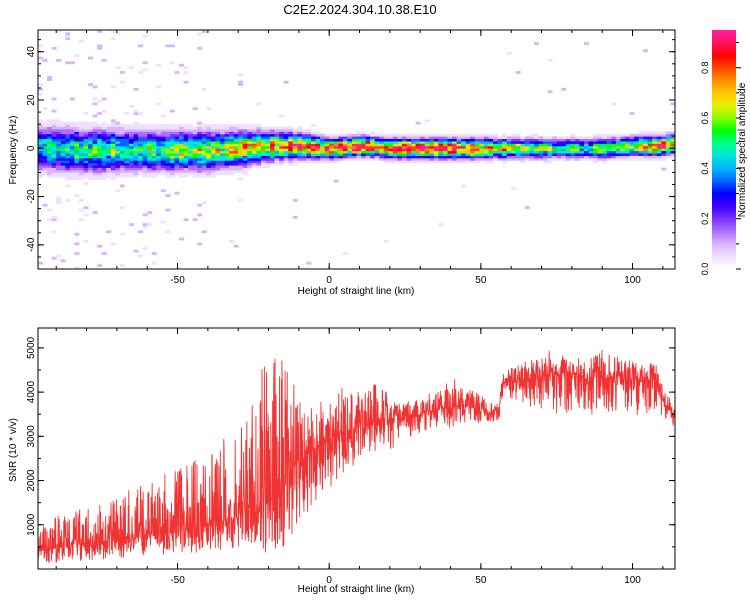 The width and height of the screenshot is (750, 600). What do you see at coordinates (31, 196) in the screenshot?
I see `y-tick-label: -20` at bounding box center [31, 196].